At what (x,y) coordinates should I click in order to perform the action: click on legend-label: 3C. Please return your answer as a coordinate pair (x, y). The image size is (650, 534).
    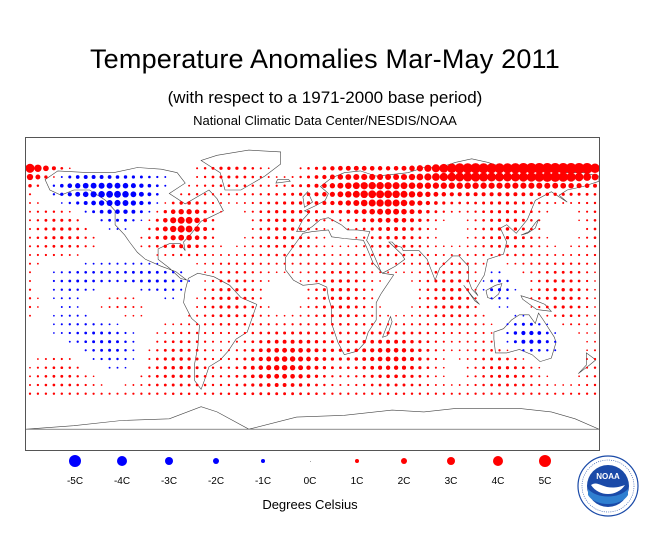
    Looking at the image, I should click on (451, 481).